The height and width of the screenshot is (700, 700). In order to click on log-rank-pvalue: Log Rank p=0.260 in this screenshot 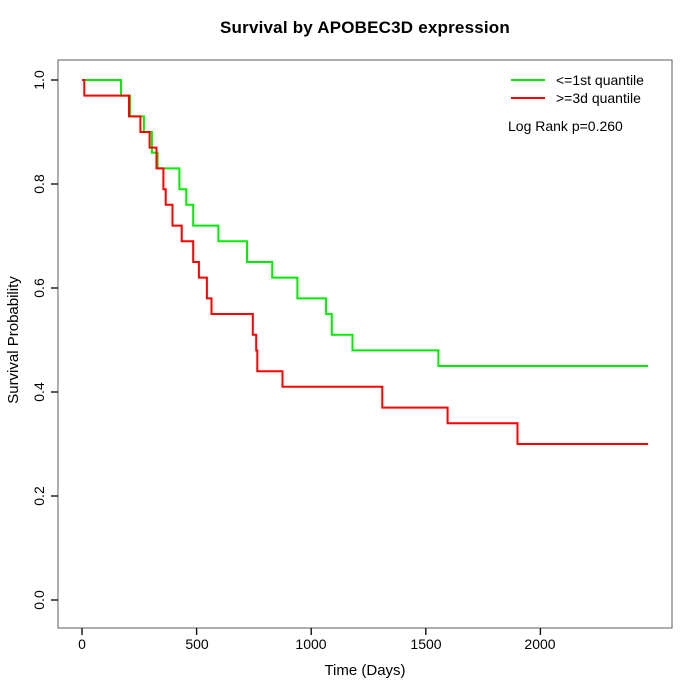, I will do `click(565, 126)`.